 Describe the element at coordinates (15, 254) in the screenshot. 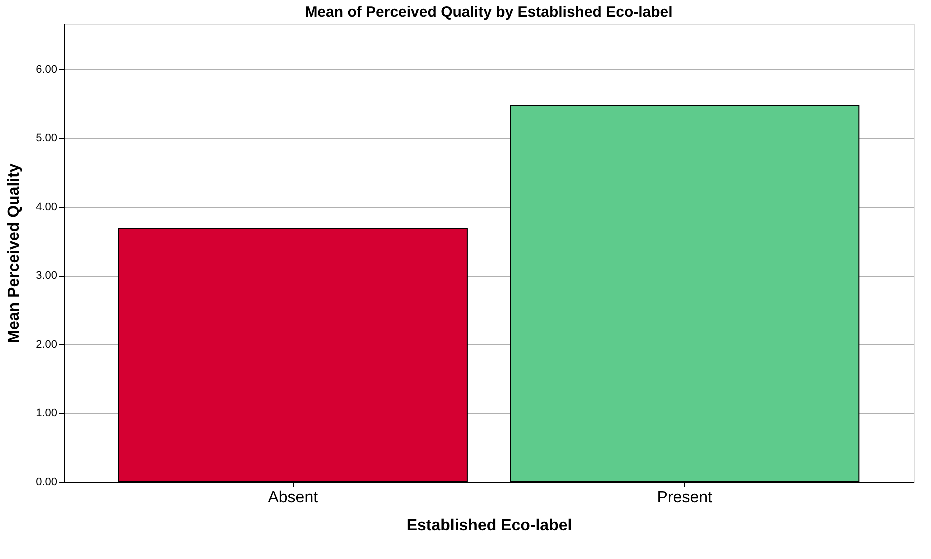

I see `y-axis-title: Mean Perceived Quality` at that location.